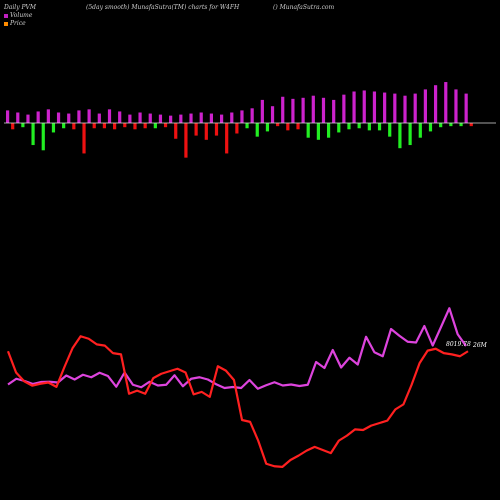 The image size is (500, 500). Describe the element at coordinates (458, 345) in the screenshot. I see `price-end-label: 8019.78` at that location.